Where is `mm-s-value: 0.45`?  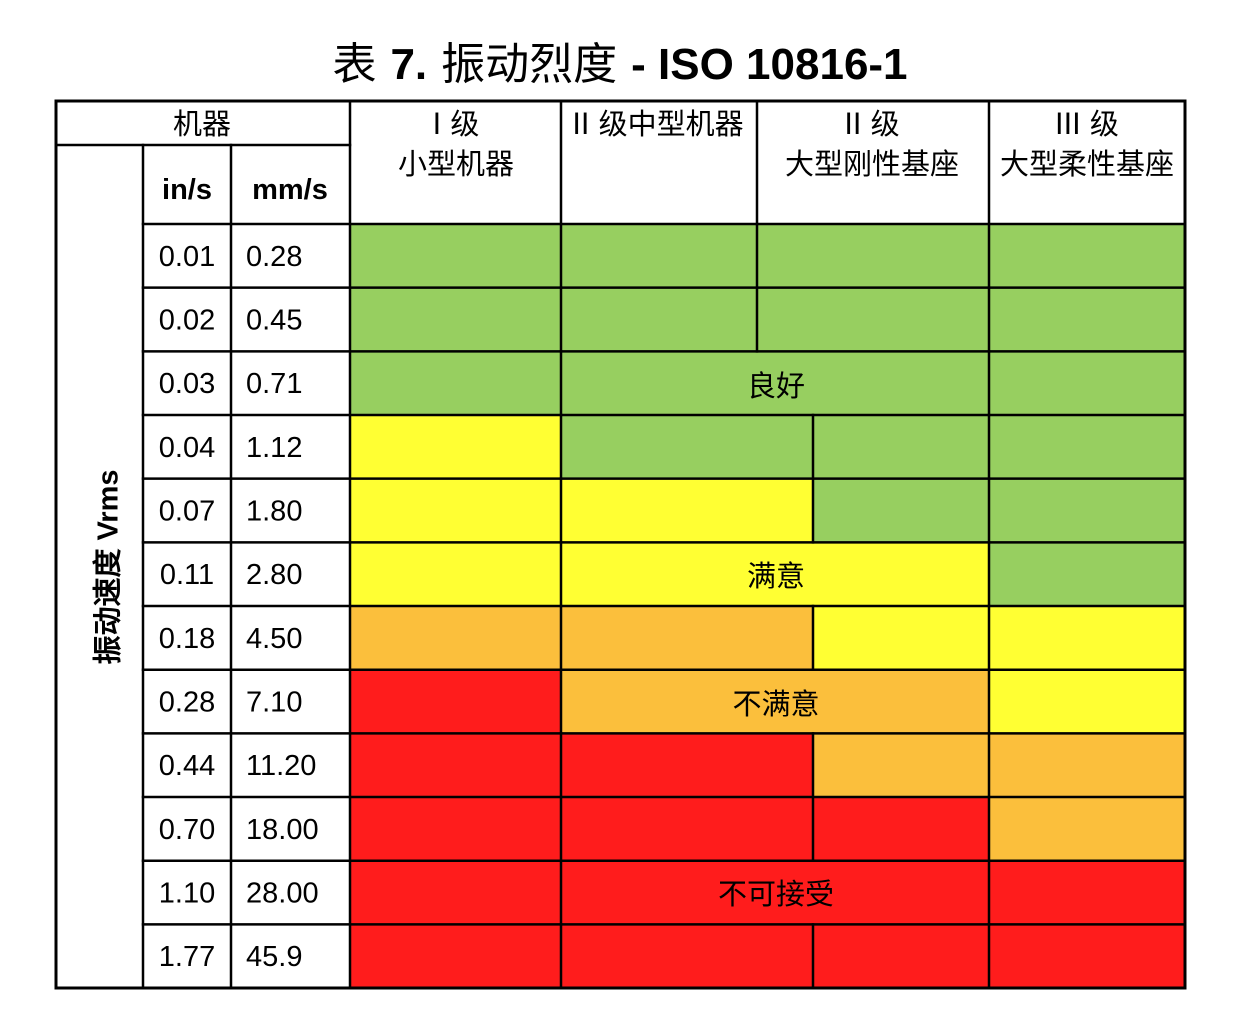
mm-s-value: 0.45 is located at coordinates (274, 321).